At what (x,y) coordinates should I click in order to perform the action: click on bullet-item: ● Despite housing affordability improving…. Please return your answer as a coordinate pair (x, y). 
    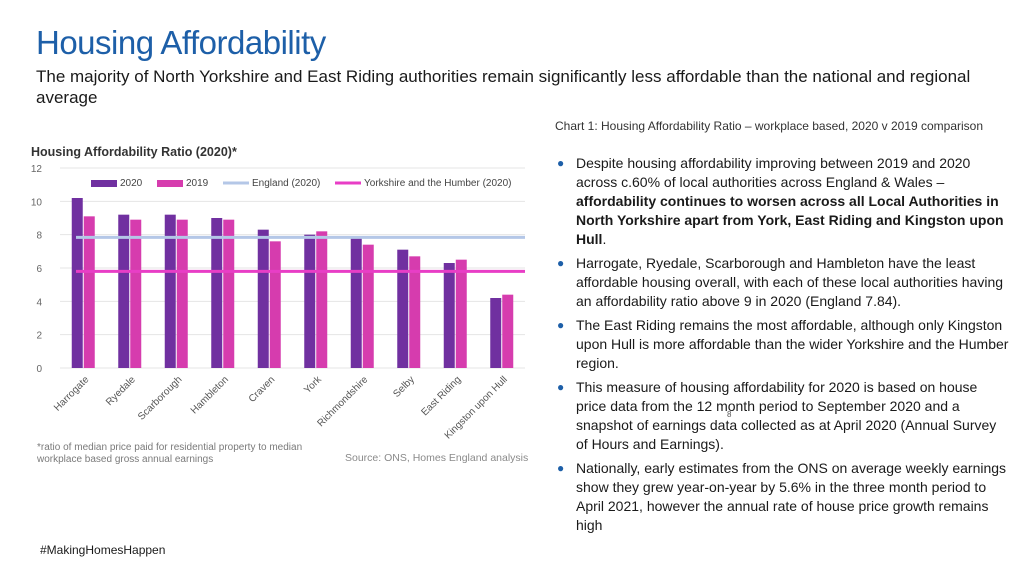
    Looking at the image, I should click on (783, 201).